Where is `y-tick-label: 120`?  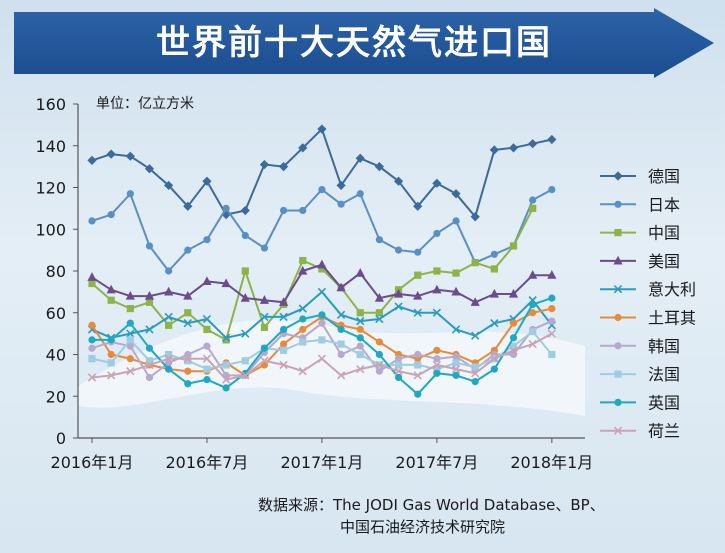 y-tick-label: 120 is located at coordinates (50, 188).